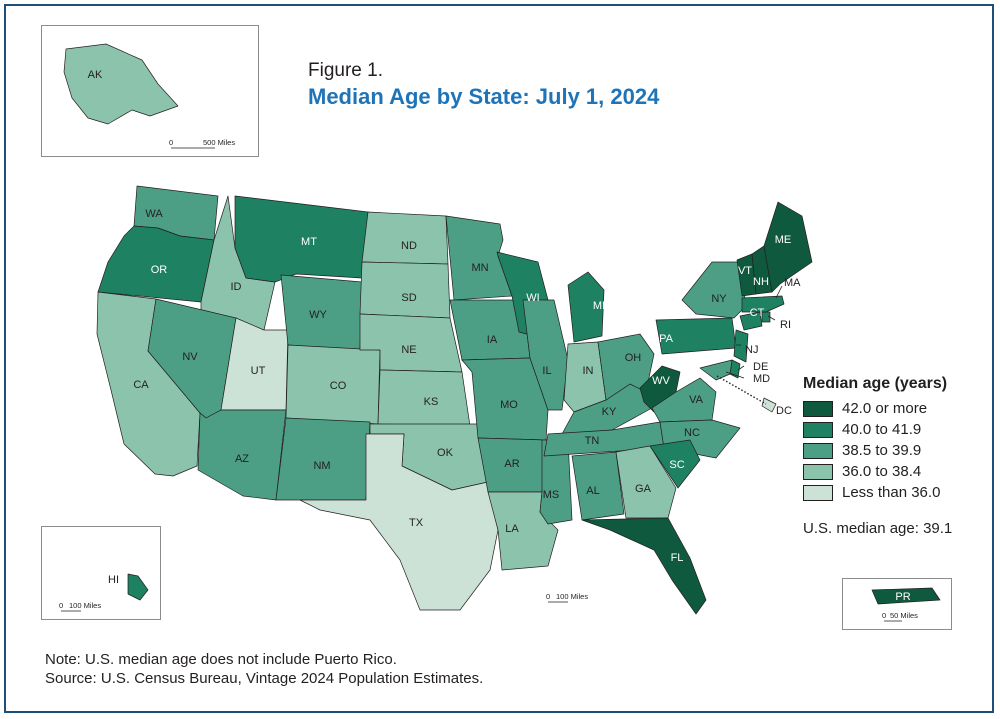 This screenshot has width=1000, height=719. I want to click on state-nd, so click(405, 238).